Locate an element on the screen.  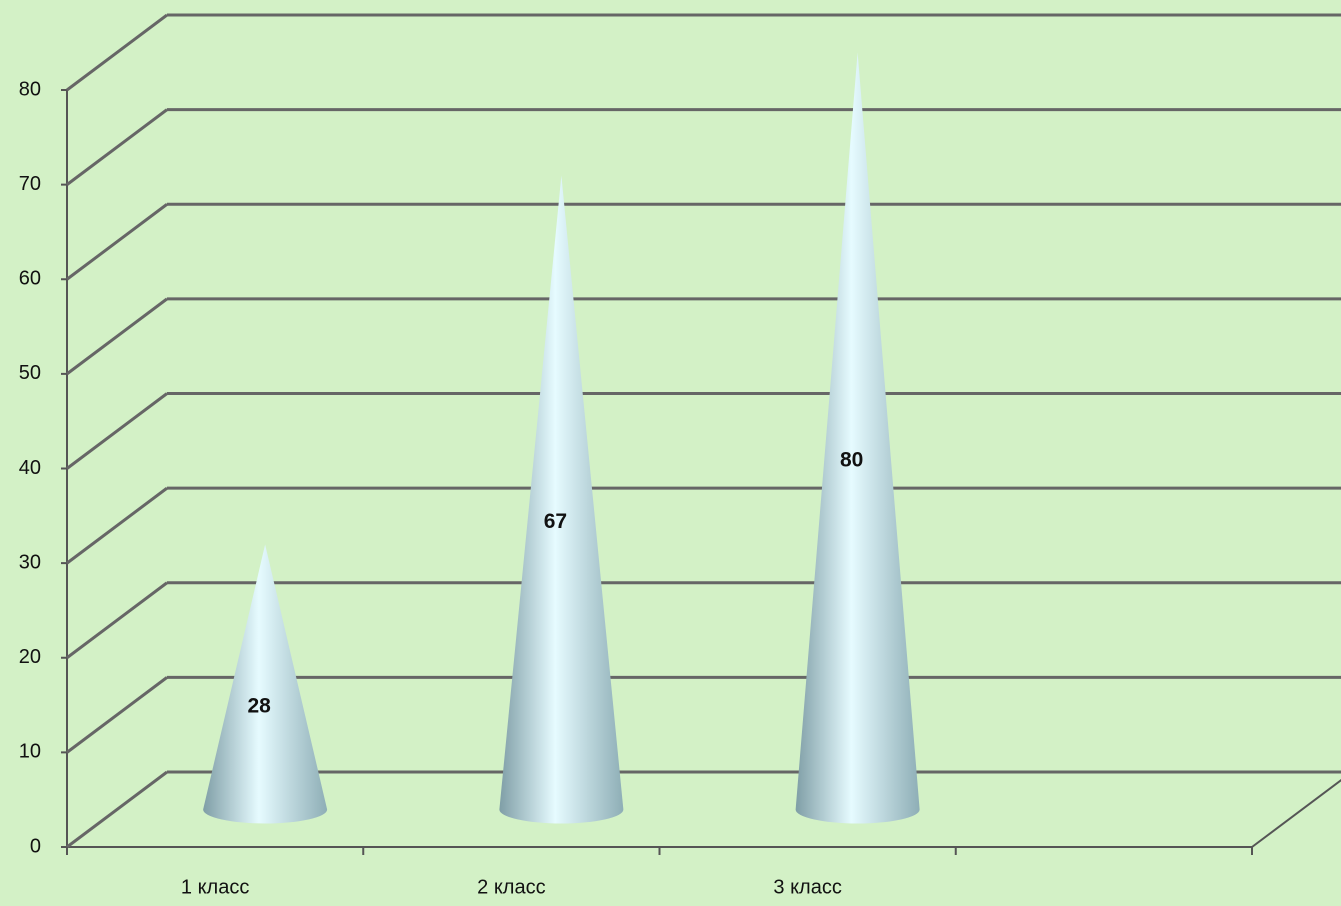
x-tick-label: 3 класс is located at coordinates (807, 887).